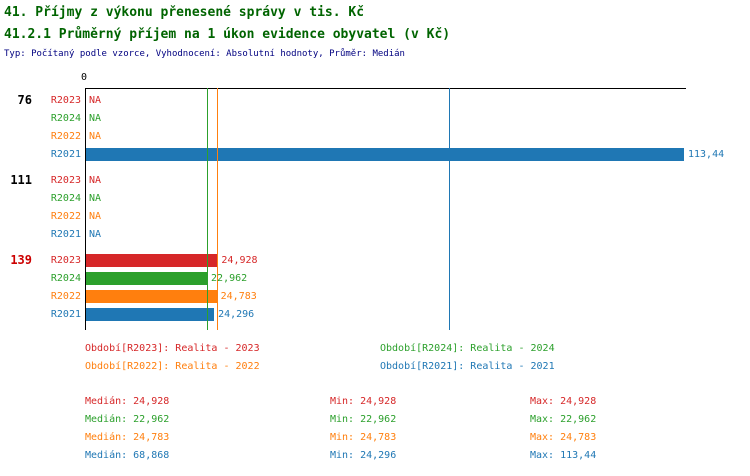 This screenshot has width=750, height=476. Describe the element at coordinates (208, 209) in the screenshot. I see `median-line-R2024` at that location.